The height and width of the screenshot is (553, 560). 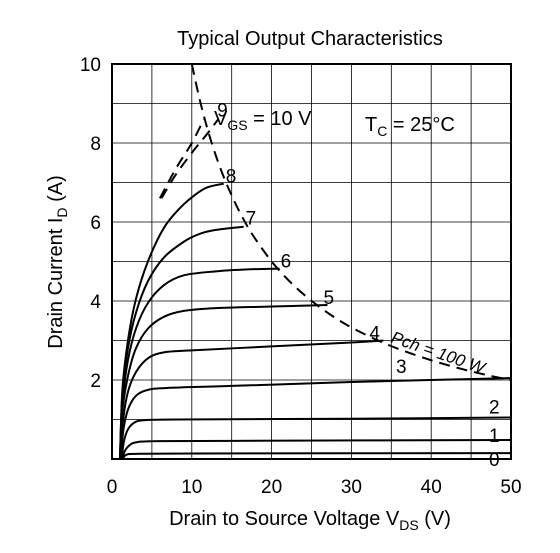 What do you see at coordinates (112, 487) in the screenshot?
I see `x-tick-label: 0` at bounding box center [112, 487].